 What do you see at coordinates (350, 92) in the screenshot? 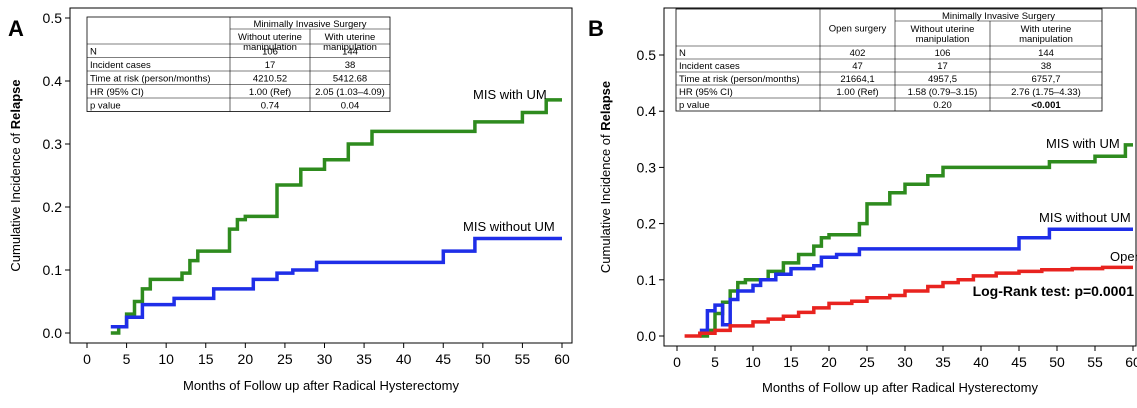
I see `table-cell: 2.05 (1.03–4.09)` at bounding box center [350, 92].